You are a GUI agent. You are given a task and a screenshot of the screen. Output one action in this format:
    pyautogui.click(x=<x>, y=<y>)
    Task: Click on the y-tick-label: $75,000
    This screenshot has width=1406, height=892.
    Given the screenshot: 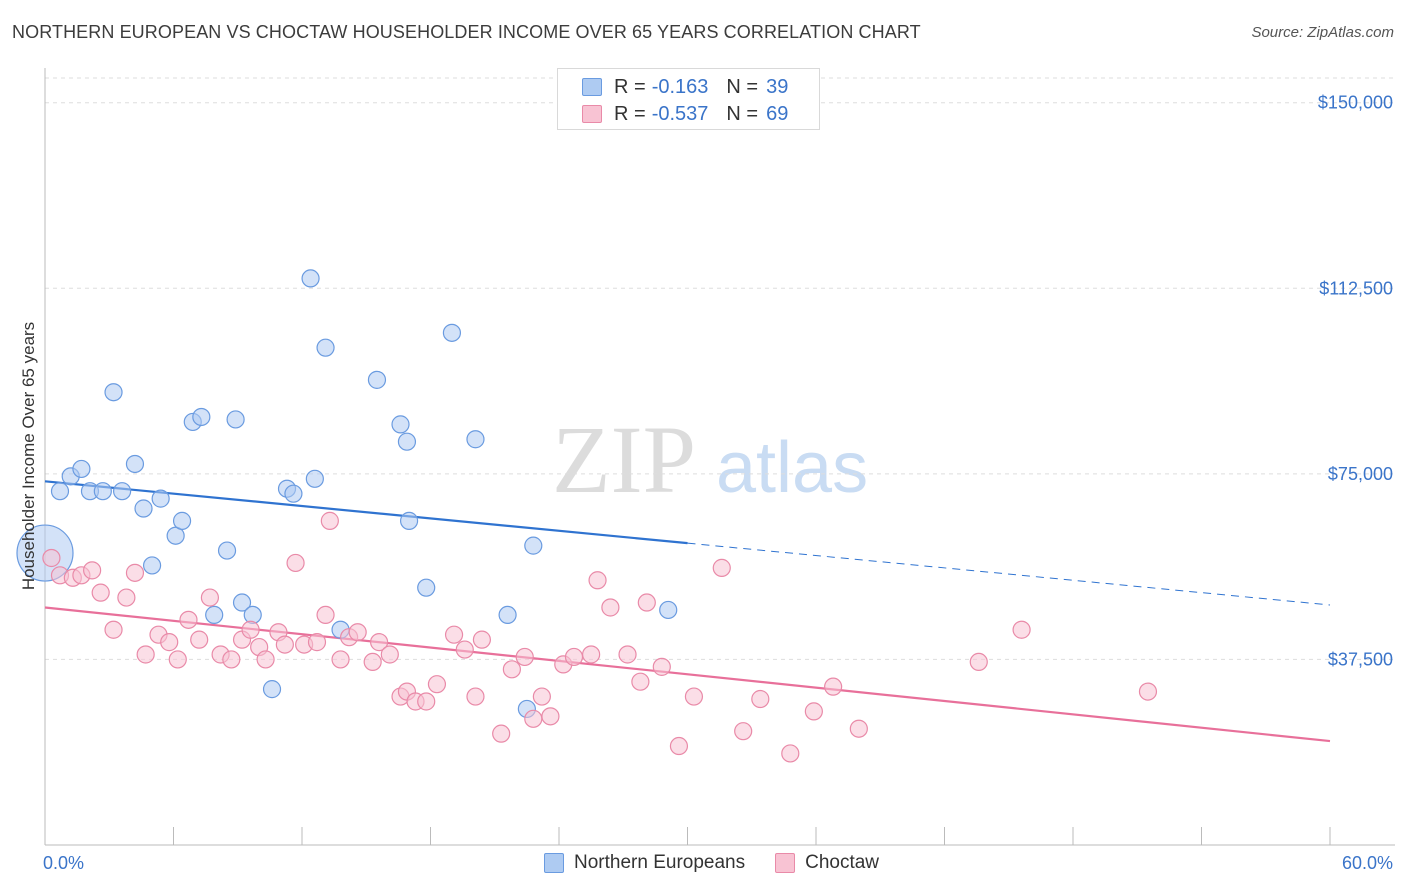 What is the action you would take?
    pyautogui.click(x=1360, y=474)
    